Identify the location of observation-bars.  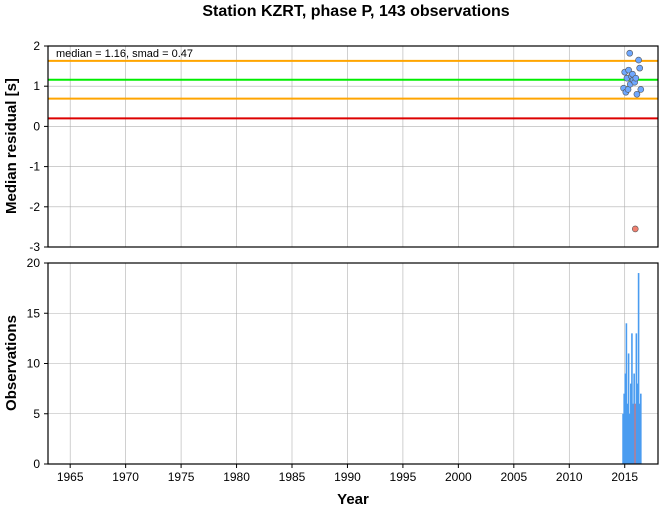
(632, 368).